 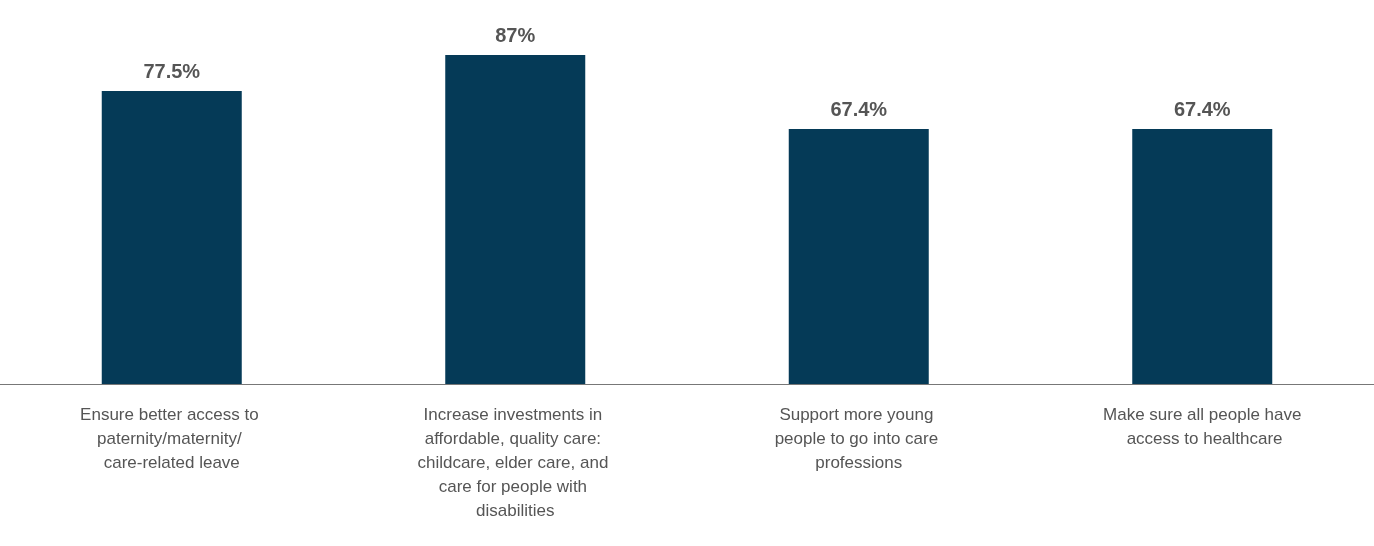 What do you see at coordinates (858, 438) in the screenshot?
I see `x-tick-label: Support more young people to go into care professions` at bounding box center [858, 438].